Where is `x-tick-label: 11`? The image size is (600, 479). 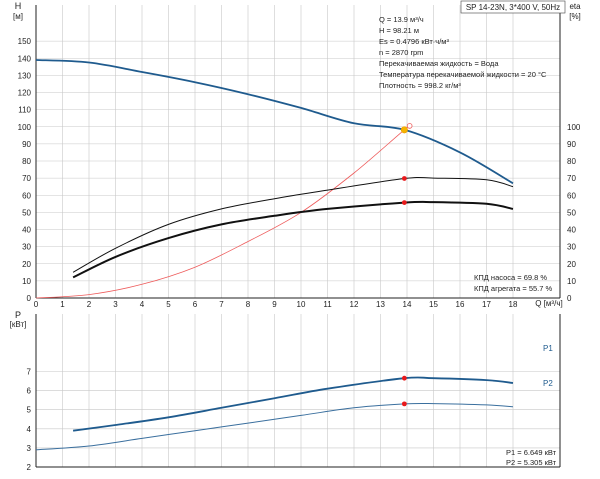
x-tick-label: 11 is located at coordinates (327, 304).